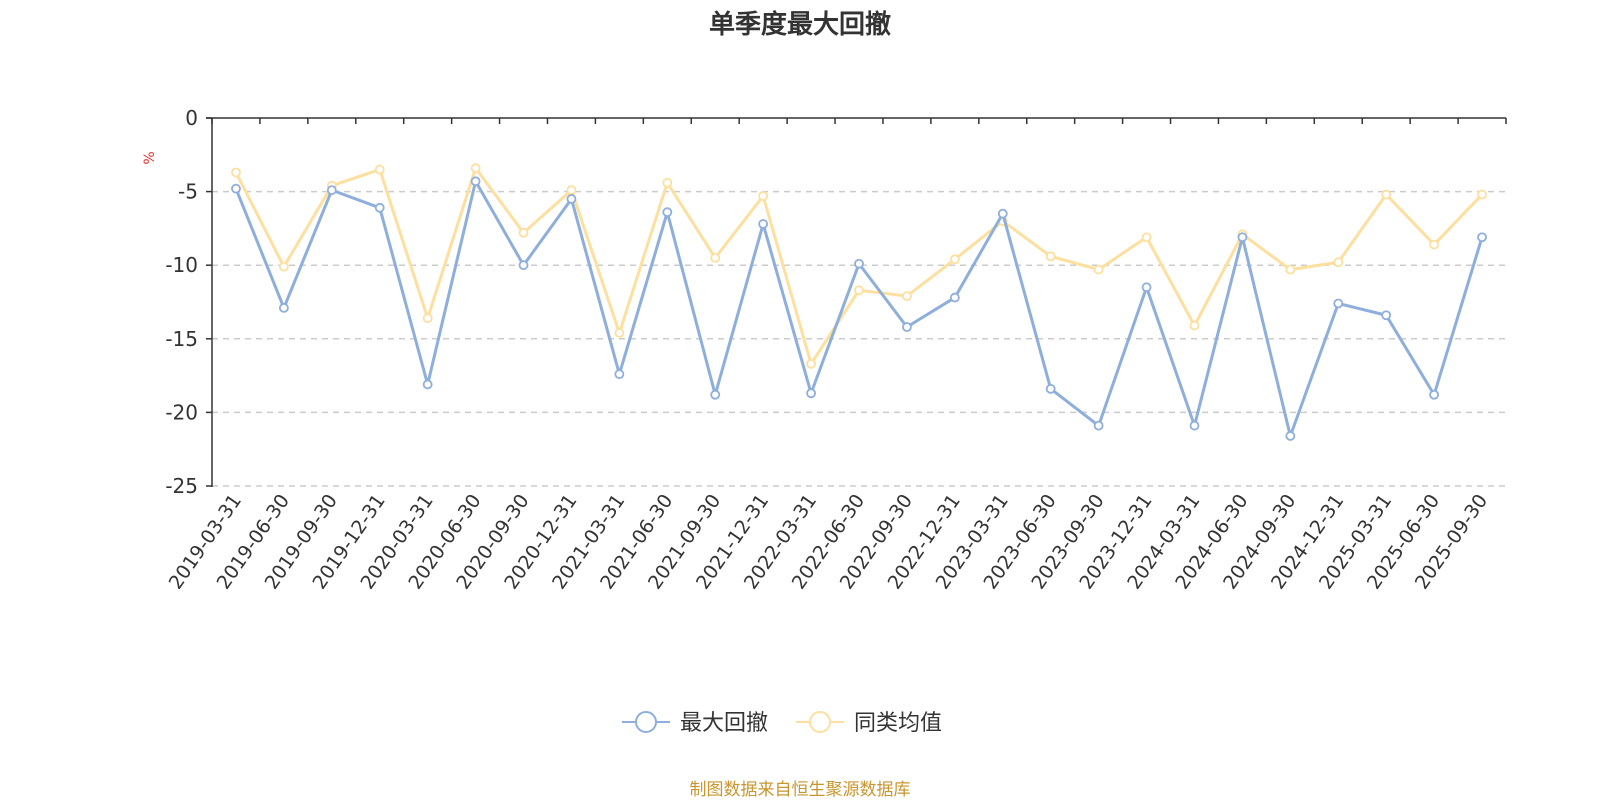 The image size is (1600, 800). I want to click on legend-item-category-average: 同类均值, so click(869, 723).